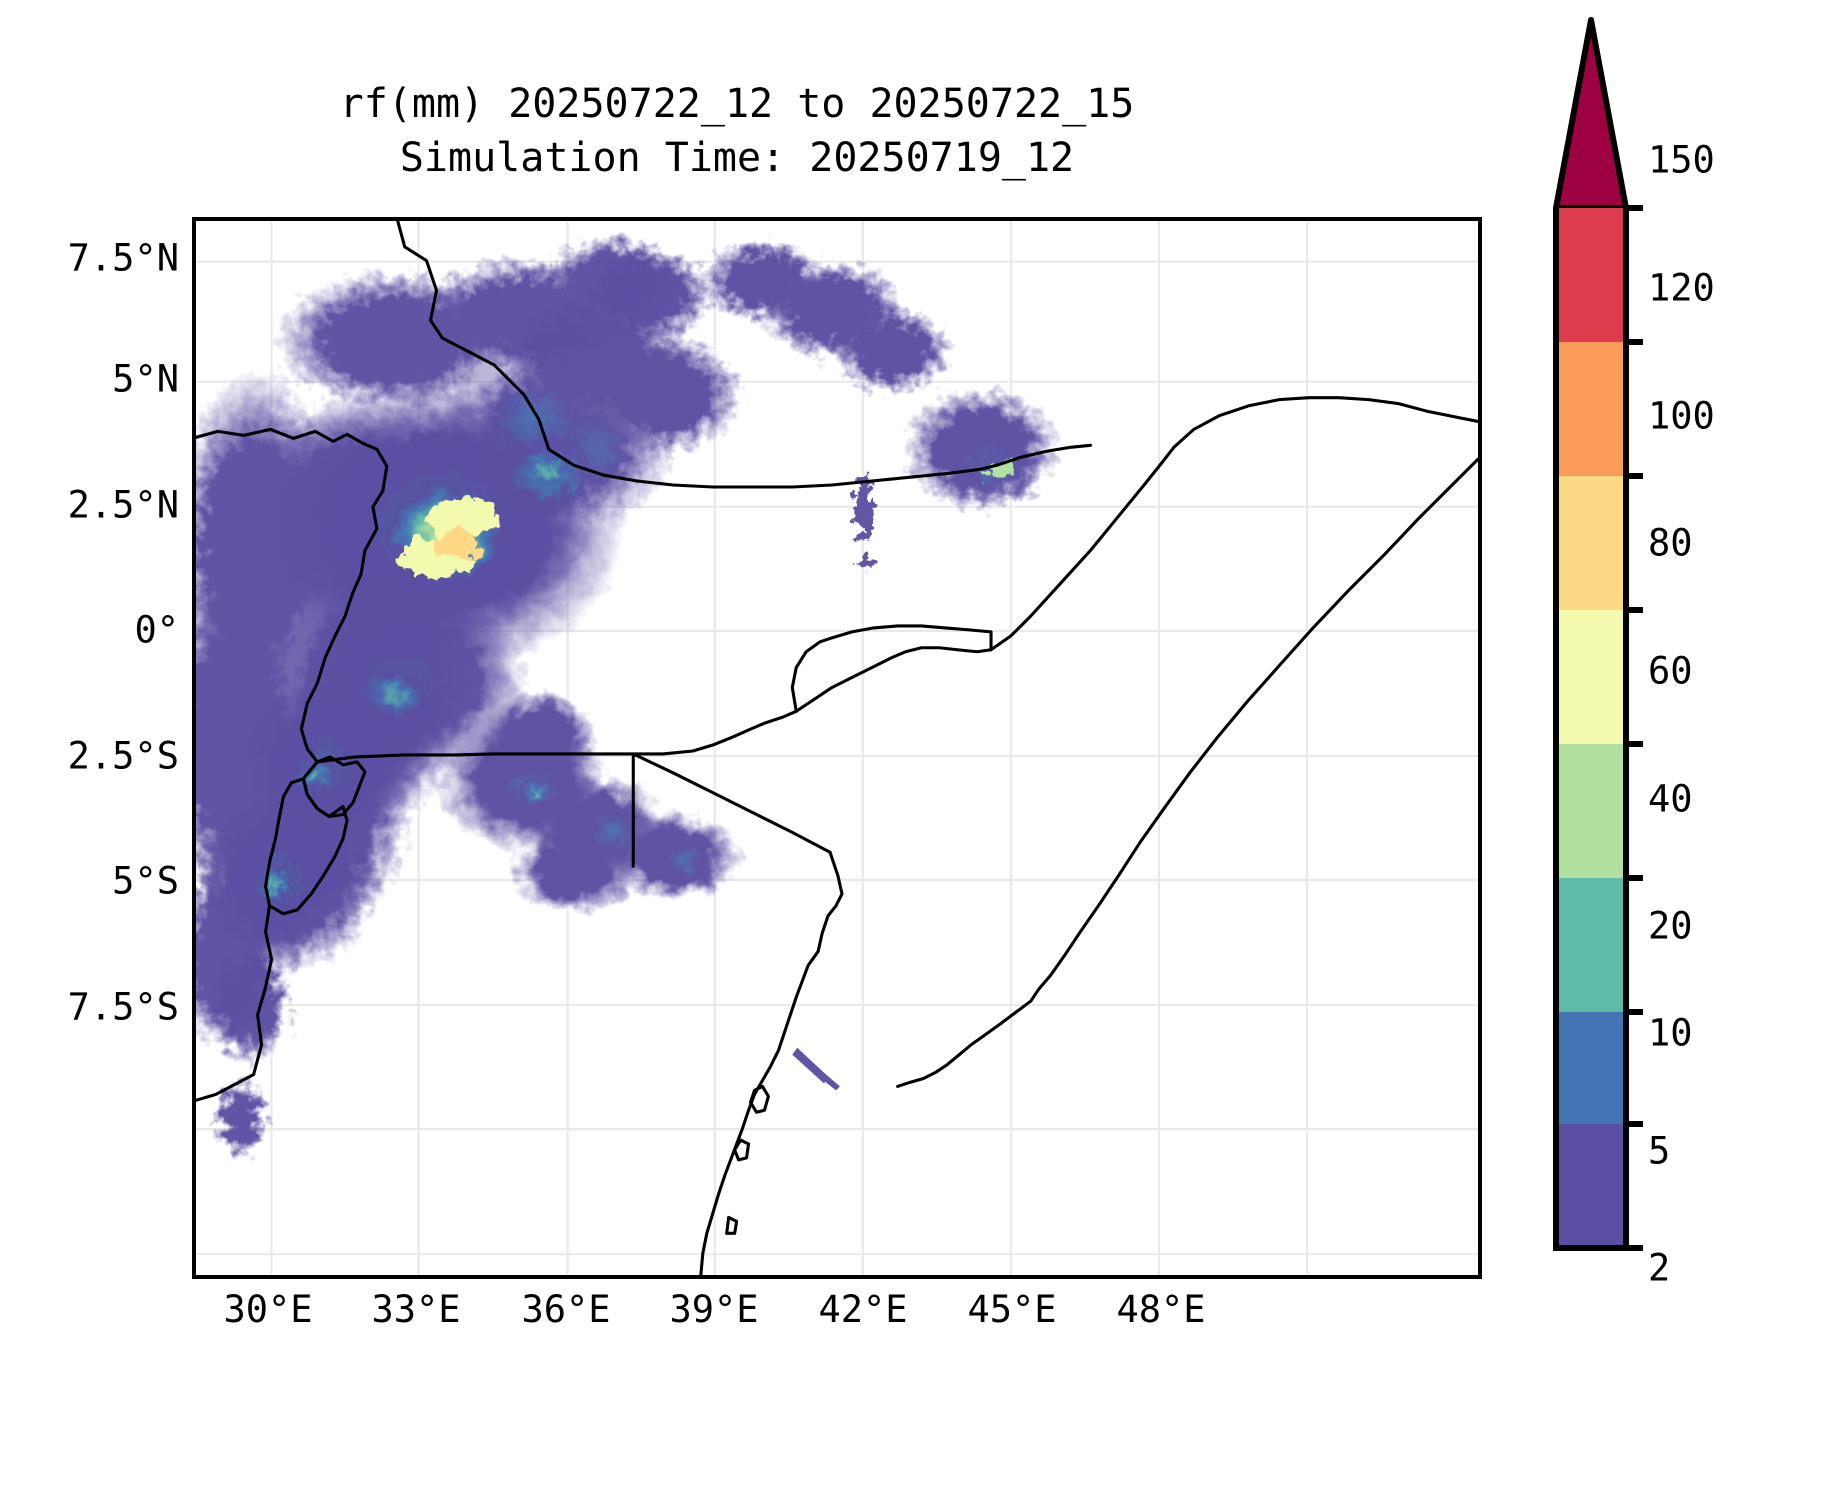 The height and width of the screenshot is (1500, 1833). Describe the element at coordinates (863, 1309) in the screenshot. I see `xtick-label-42E: 42°E` at that location.